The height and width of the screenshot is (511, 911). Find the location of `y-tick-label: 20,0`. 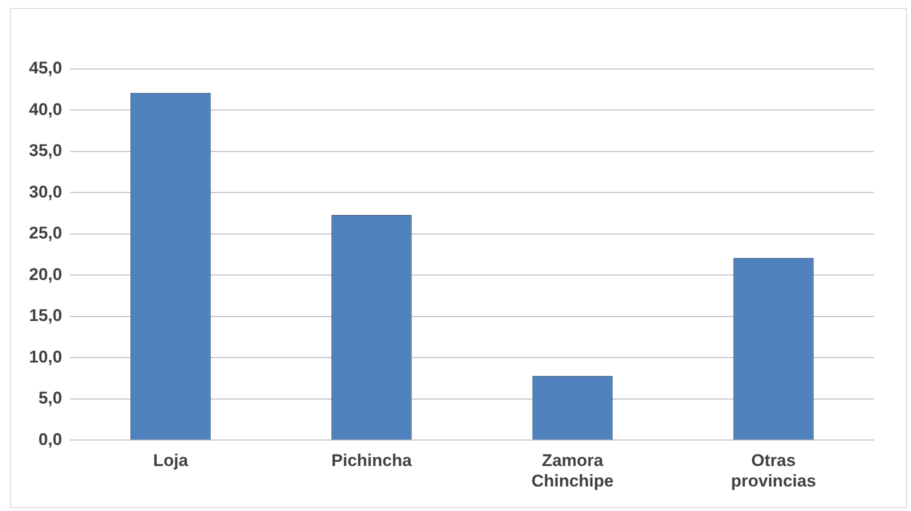

y-tick-label: 20,0 is located at coordinates (45, 274).